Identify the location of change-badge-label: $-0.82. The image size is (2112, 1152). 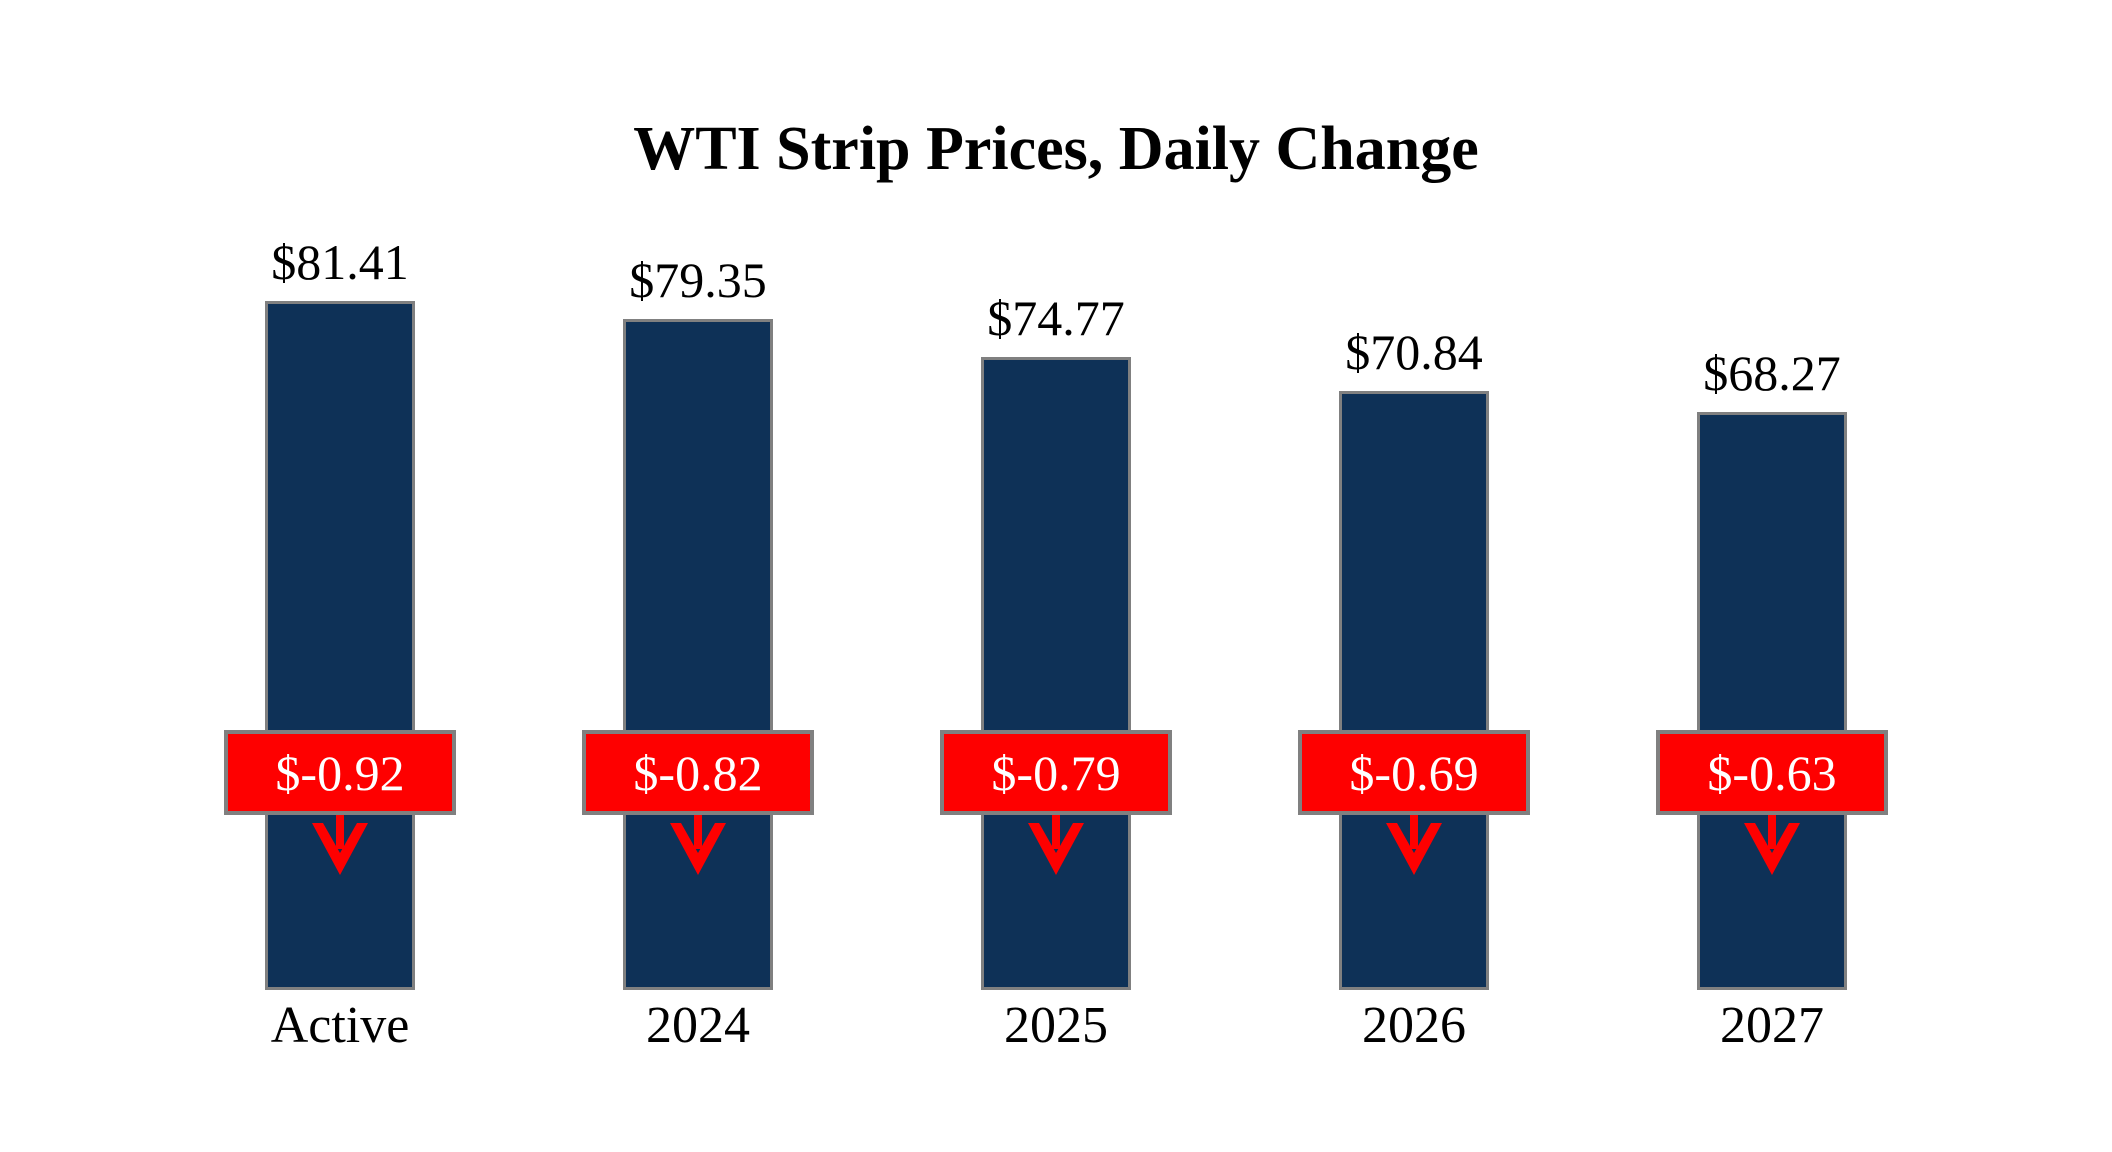
(698, 772).